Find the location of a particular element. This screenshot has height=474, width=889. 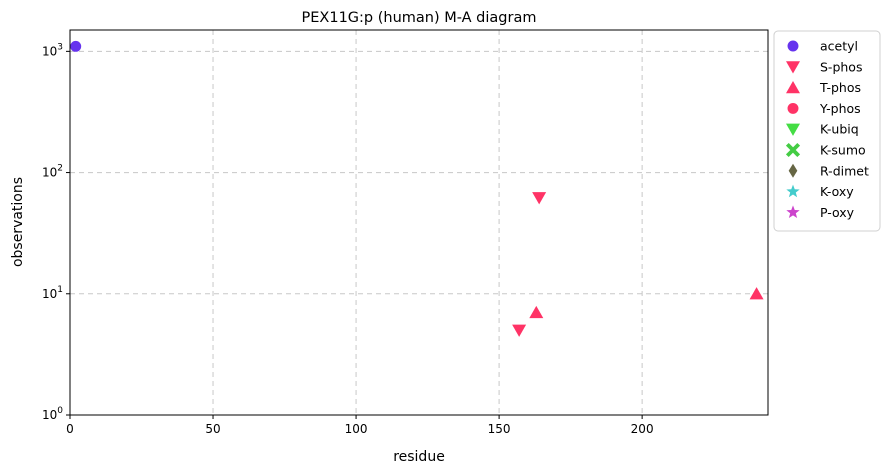

legend-label-r-dimet: R-dimet is located at coordinates (844, 170).